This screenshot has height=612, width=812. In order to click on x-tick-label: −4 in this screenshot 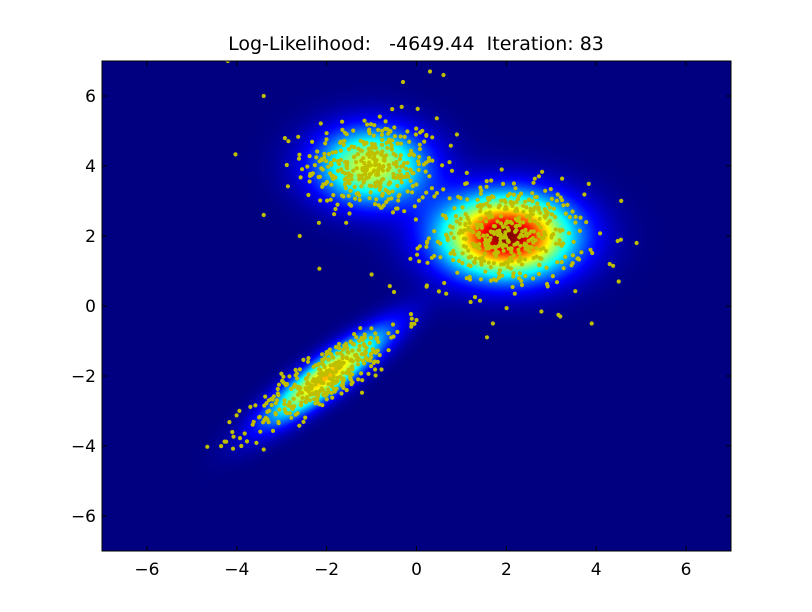, I will do `click(236, 570)`.